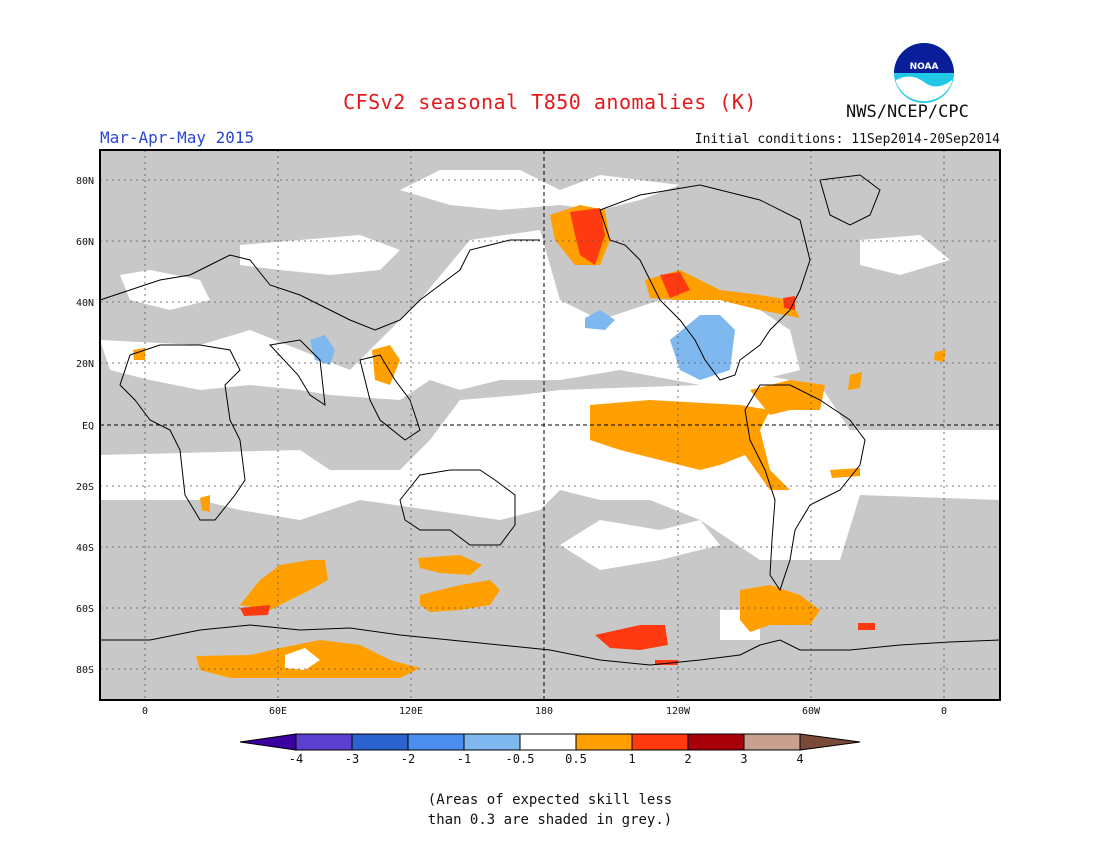  What do you see at coordinates (85, 609) in the screenshot?
I see `lat-label: 60S` at bounding box center [85, 609].